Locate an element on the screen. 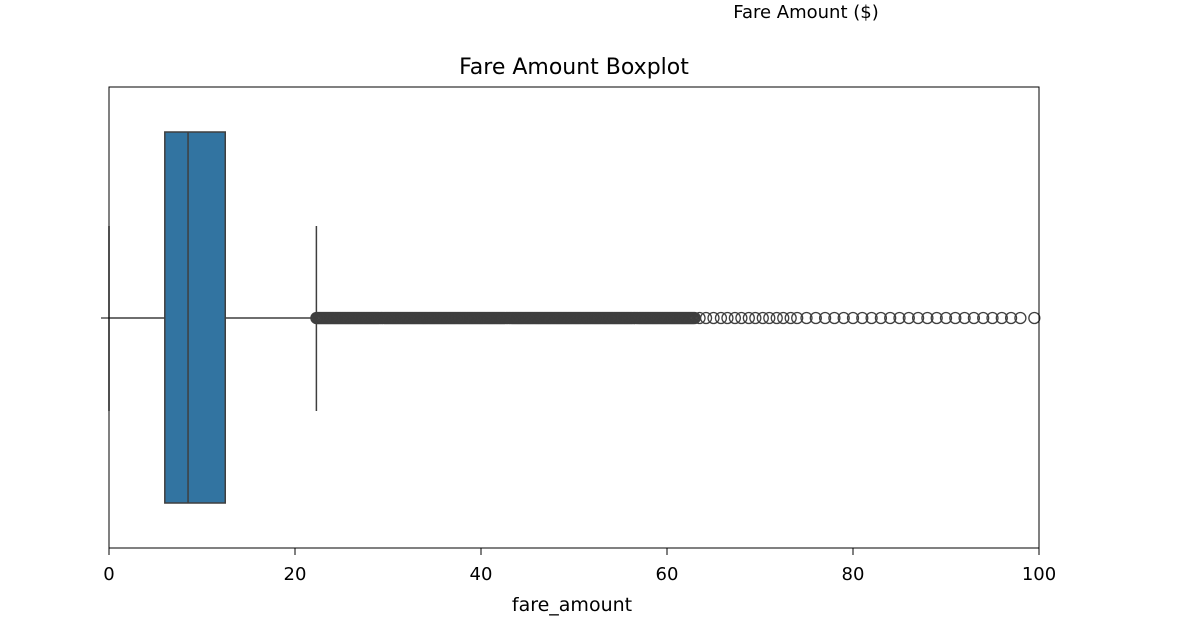  x-tick-label: 60 is located at coordinates (667, 574).